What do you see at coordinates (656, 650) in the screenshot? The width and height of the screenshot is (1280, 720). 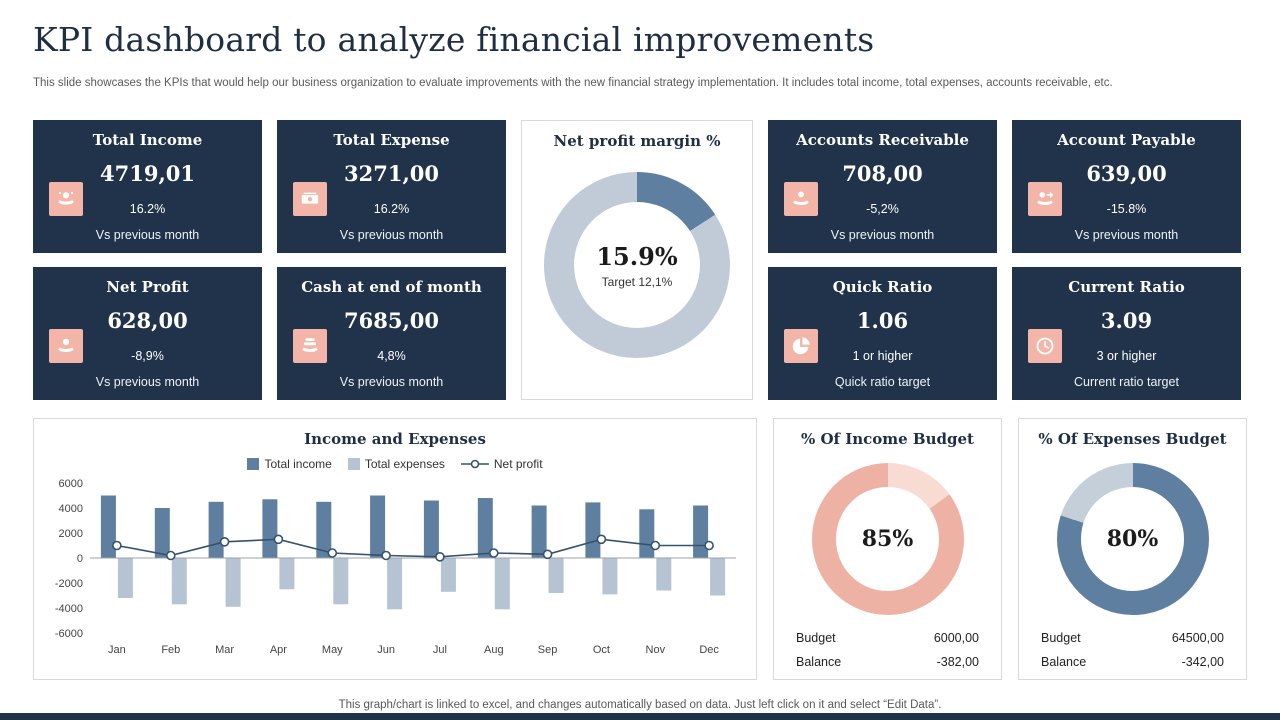 I see `x-tick-label: Nov` at bounding box center [656, 650].